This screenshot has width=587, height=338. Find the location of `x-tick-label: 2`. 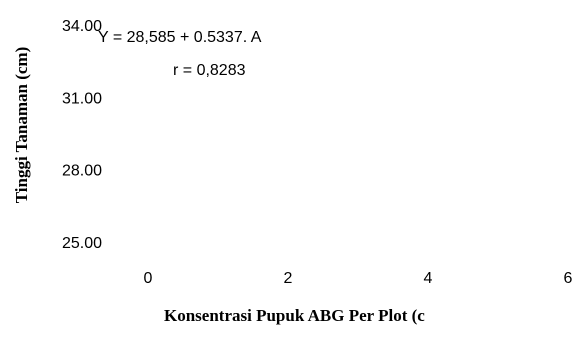

x-tick-label: 2 is located at coordinates (288, 278).